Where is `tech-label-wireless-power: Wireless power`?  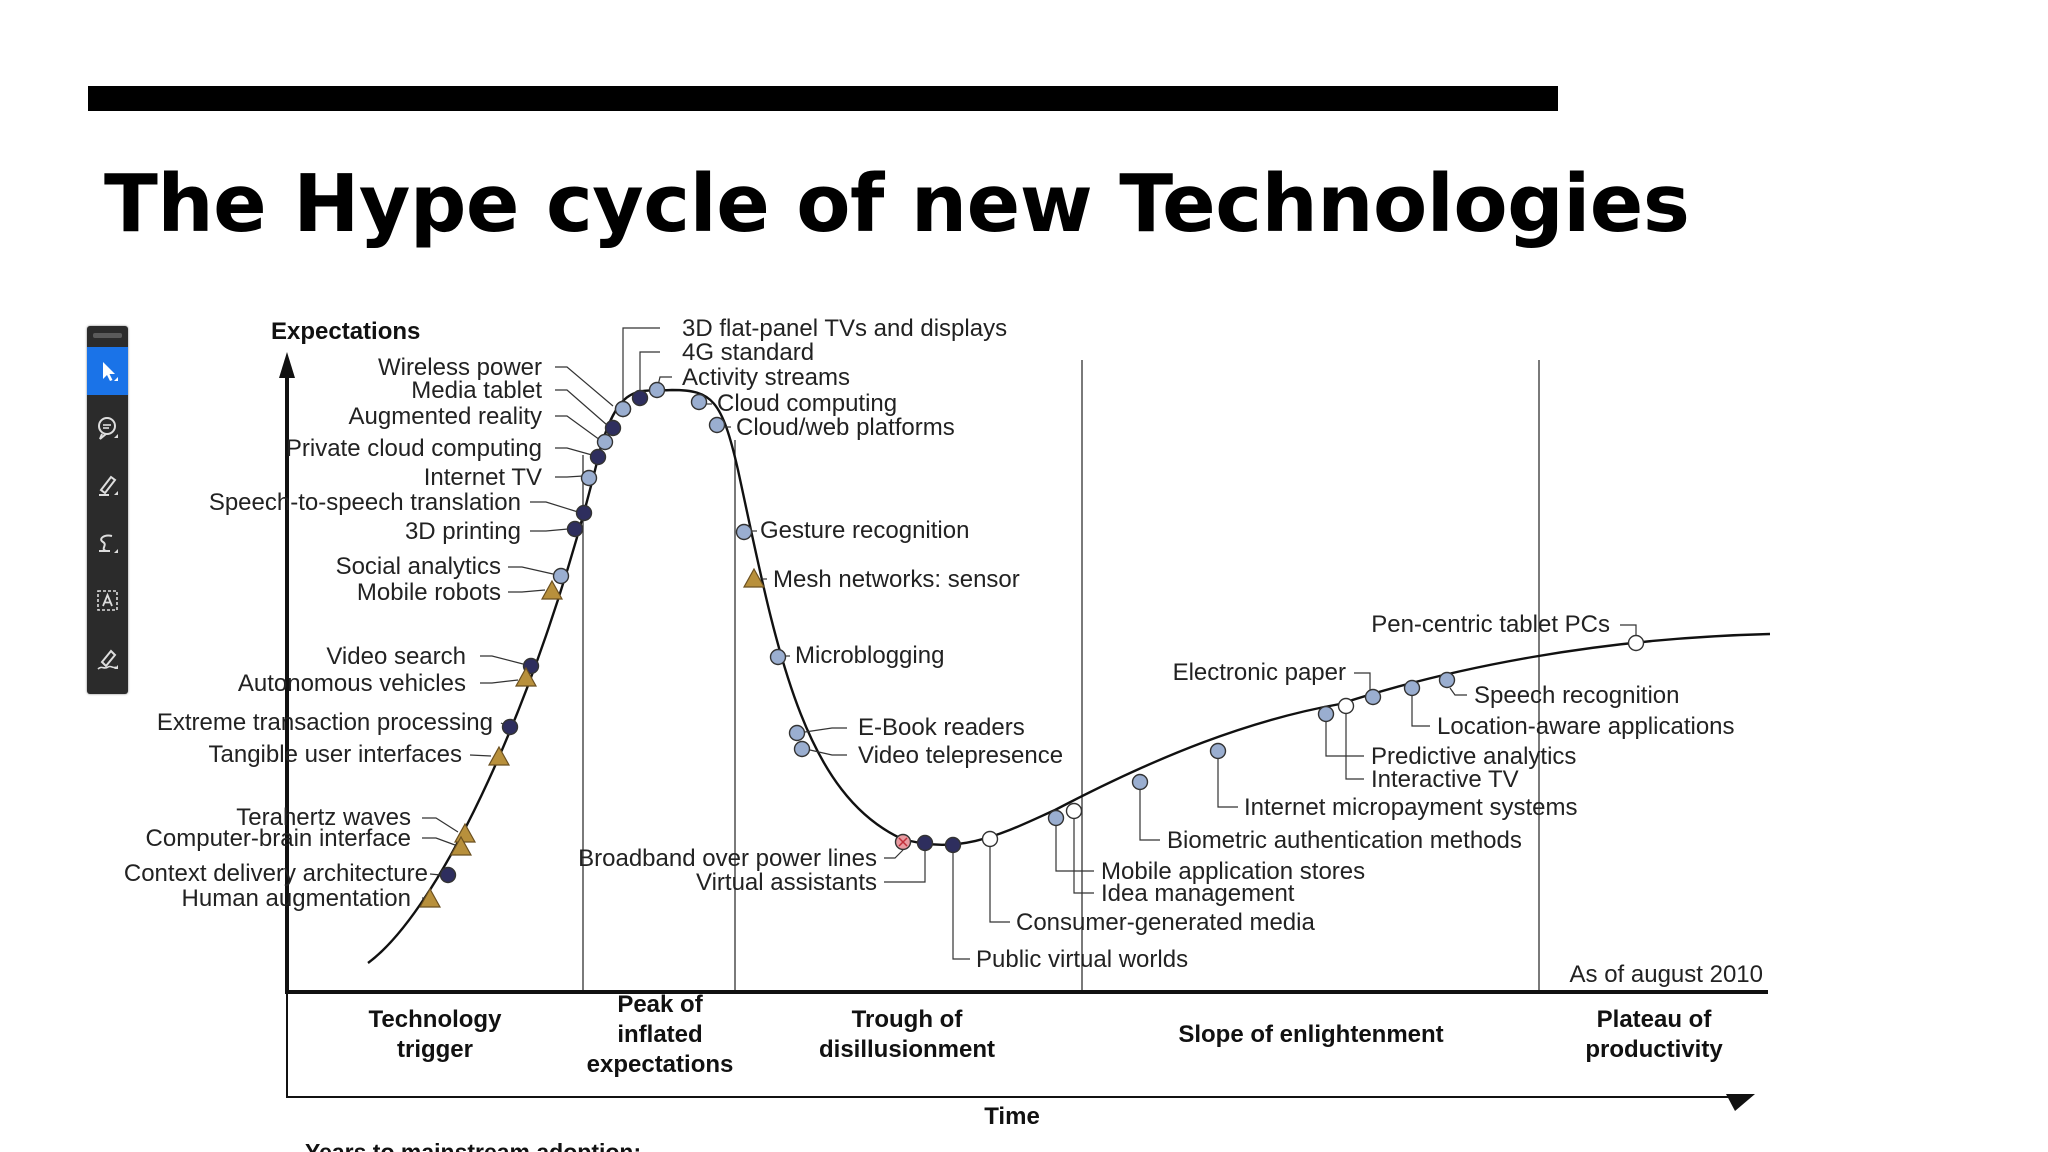
tech-label-wireless-power: Wireless power is located at coordinates (460, 367).